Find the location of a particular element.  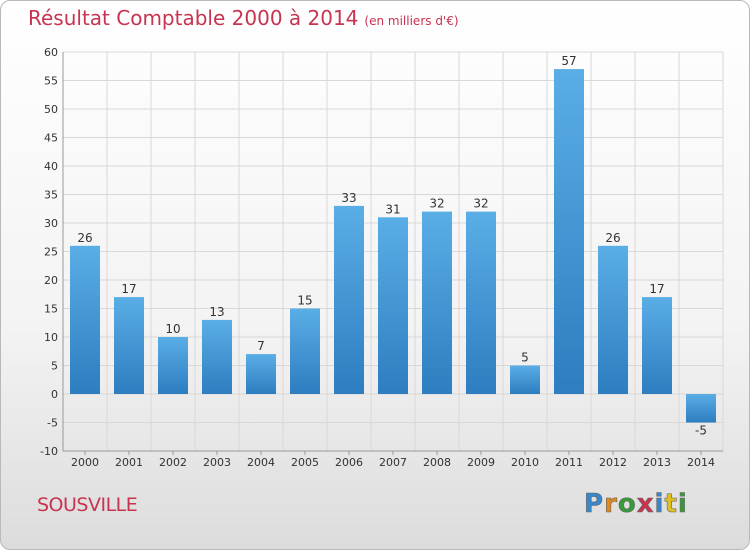

x-tick-label: 2009 is located at coordinates (481, 462).